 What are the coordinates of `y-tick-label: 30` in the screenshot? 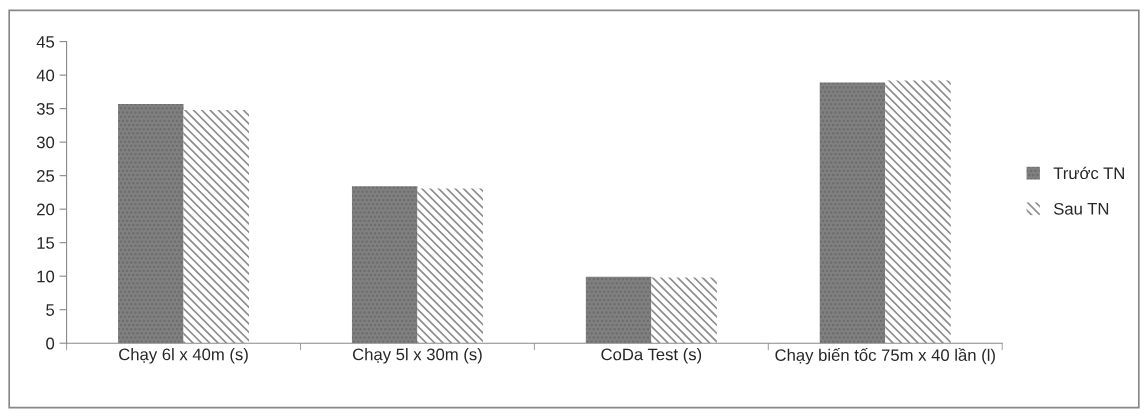 It's located at (45, 142).